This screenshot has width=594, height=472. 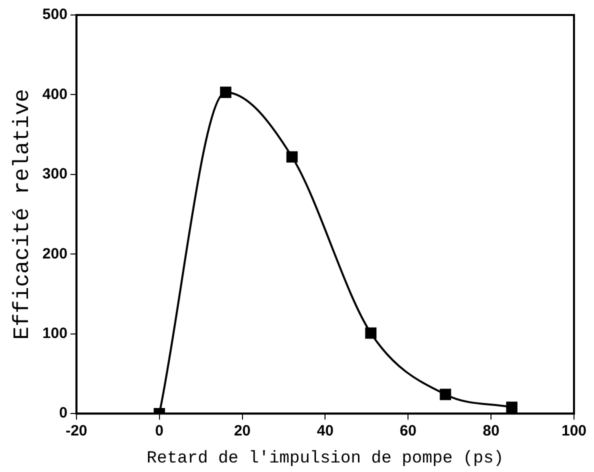 I want to click on y-tick-label: 500, so click(x=55, y=15).